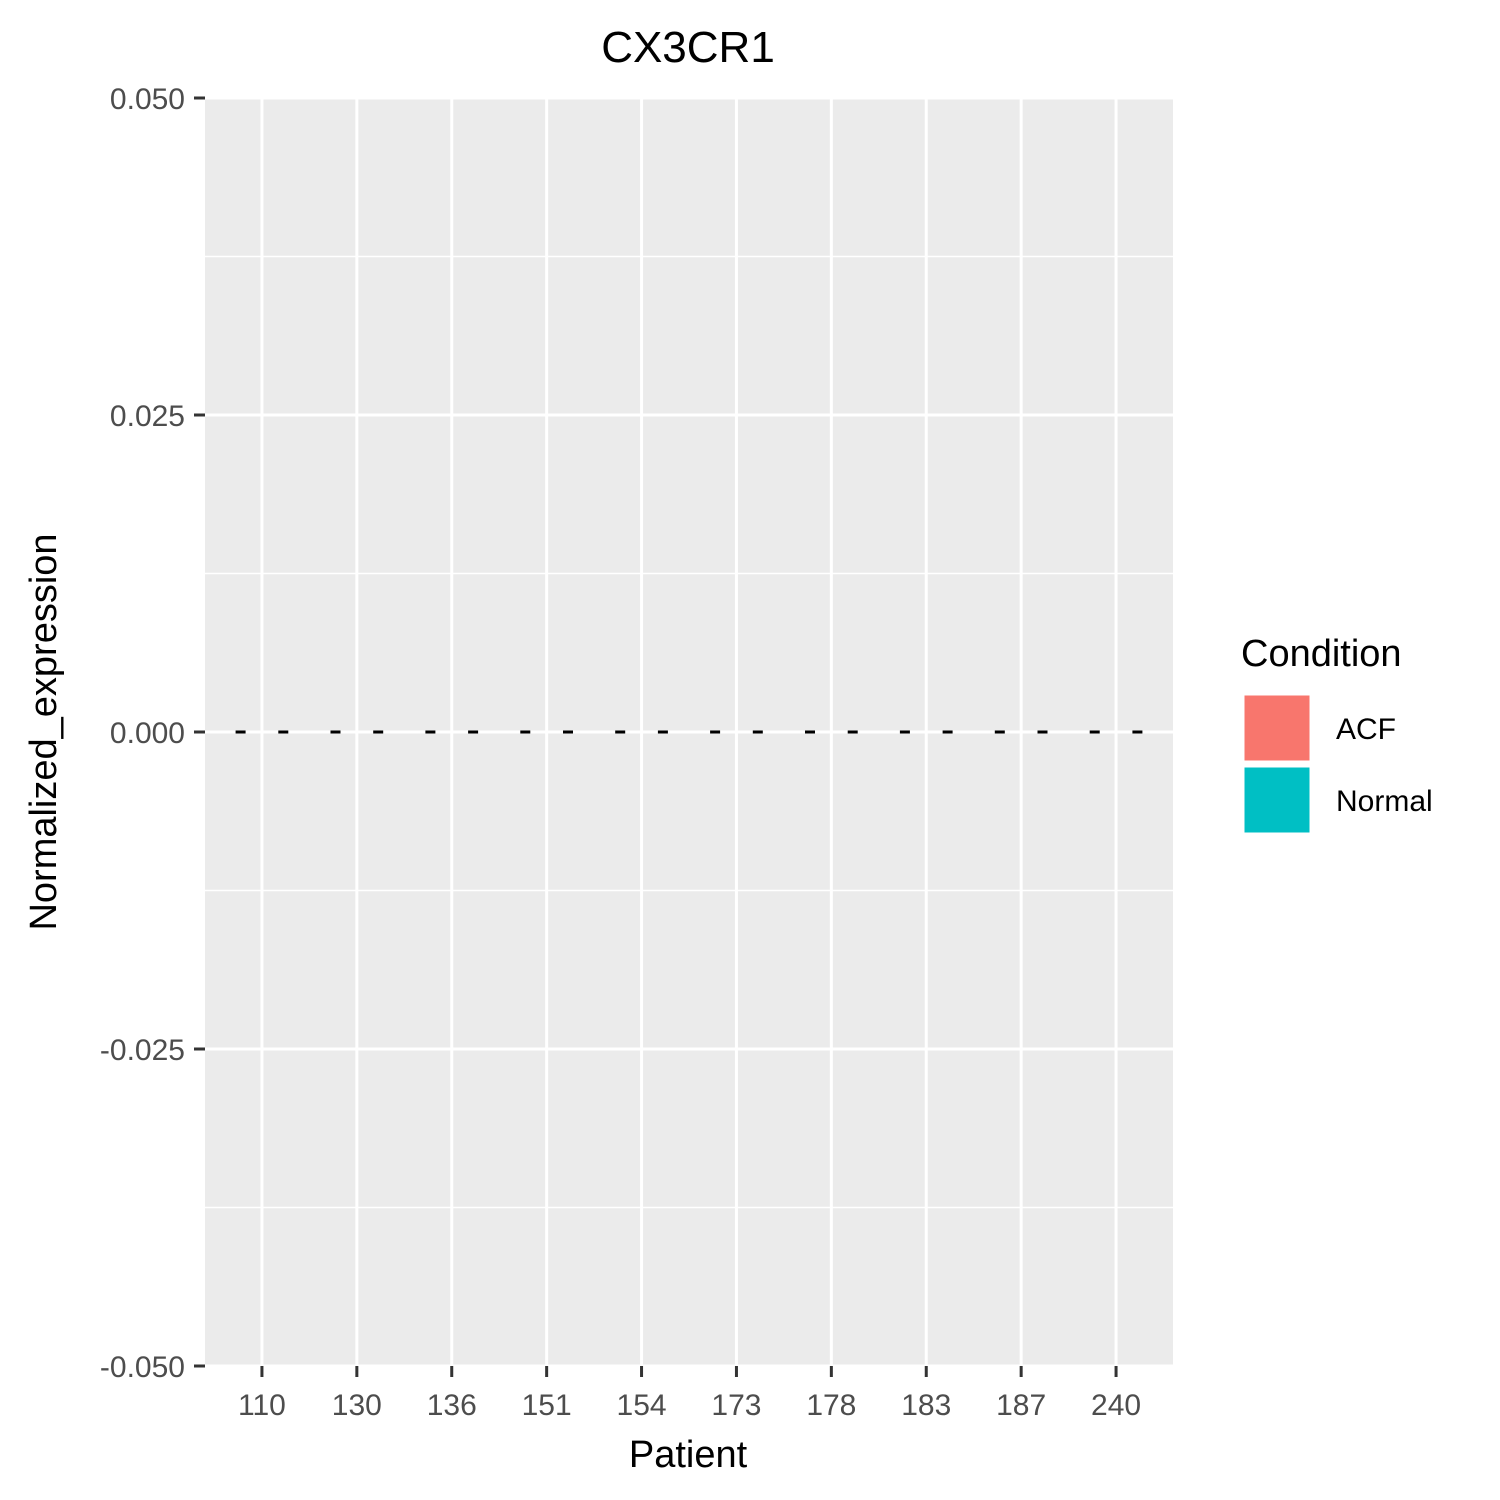  Describe the element at coordinates (1277, 728) in the screenshot. I see `legend-key-ACF` at that location.